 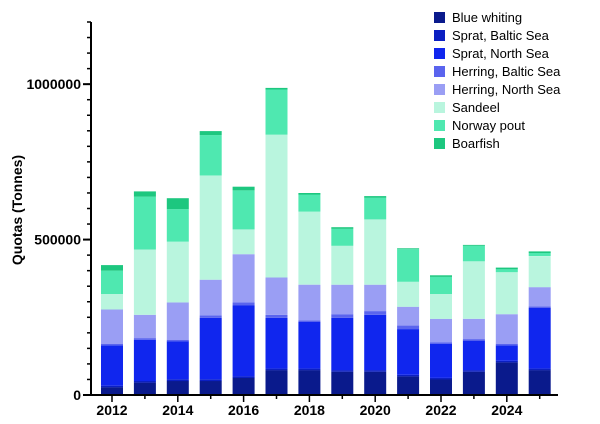 I want to click on x-ticks-group: 2012 2014 2016 2018 2020 2022 2024, so click(x=318, y=406).